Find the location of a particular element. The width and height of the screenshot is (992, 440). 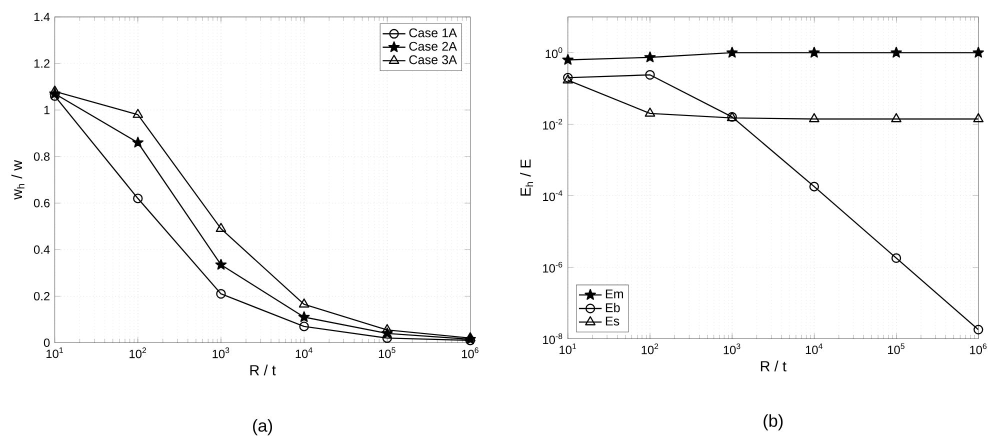

y-tick-label: 0.4 is located at coordinates (42, 250).